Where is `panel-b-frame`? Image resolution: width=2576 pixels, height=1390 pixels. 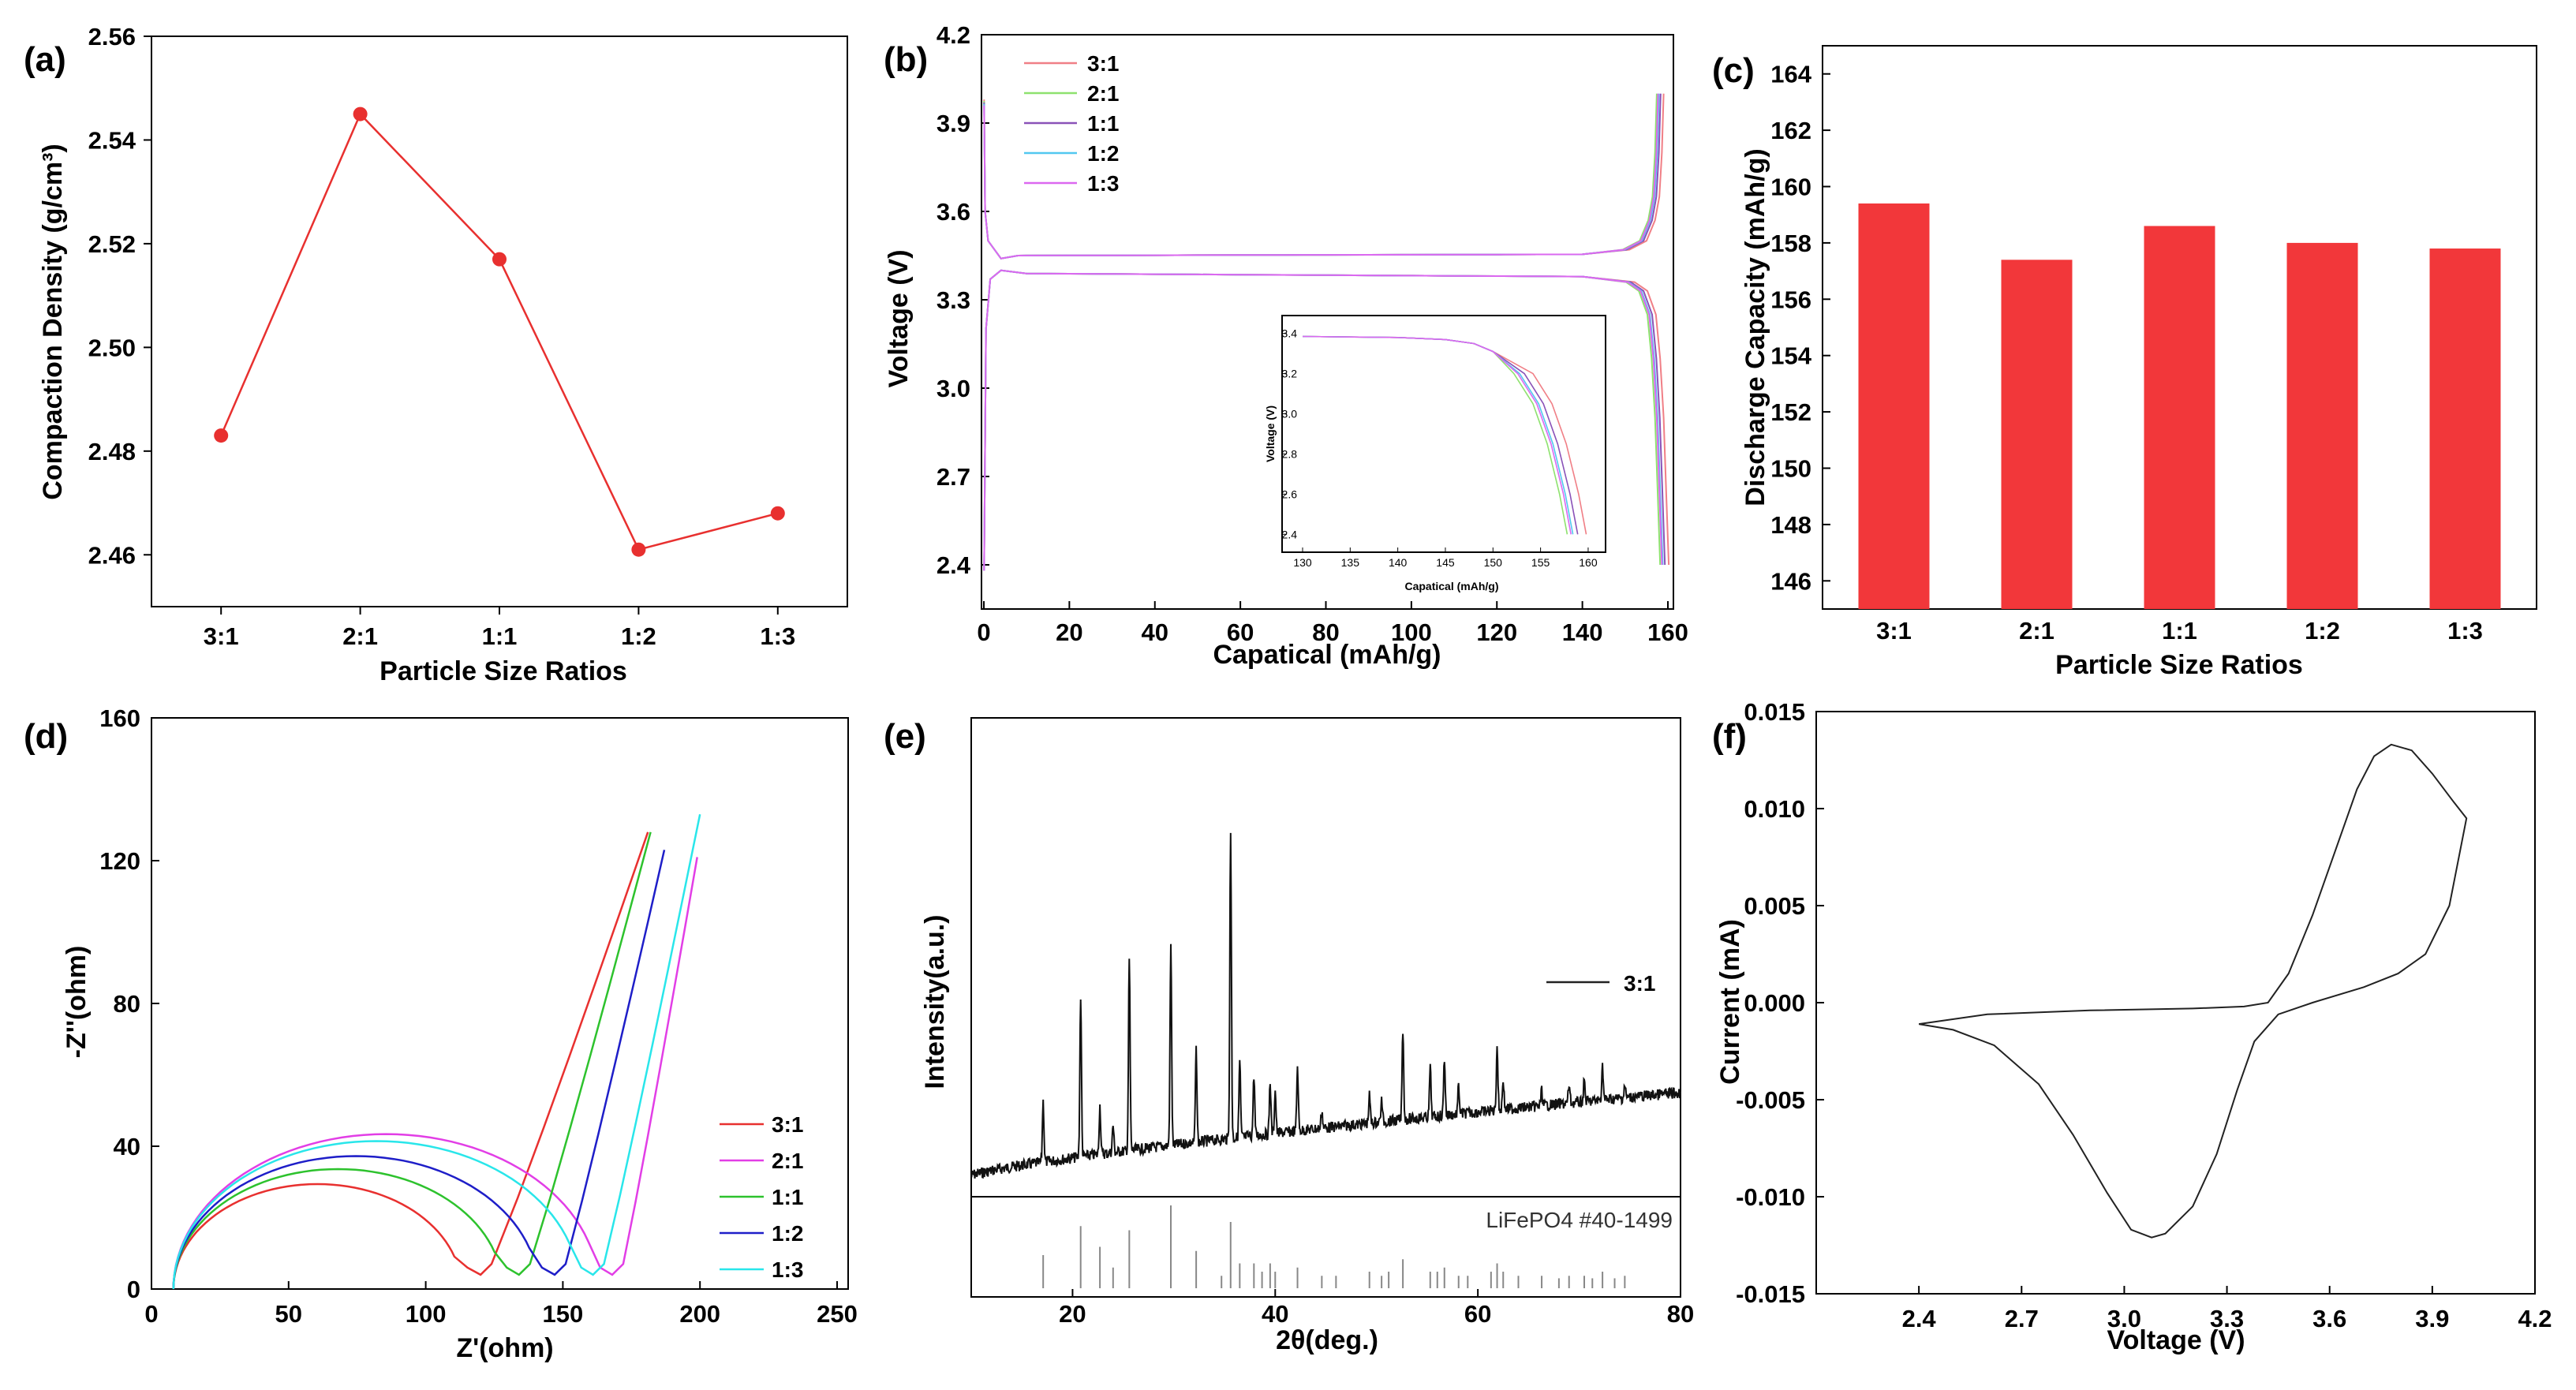
panel-b-frame is located at coordinates (1327, 322).